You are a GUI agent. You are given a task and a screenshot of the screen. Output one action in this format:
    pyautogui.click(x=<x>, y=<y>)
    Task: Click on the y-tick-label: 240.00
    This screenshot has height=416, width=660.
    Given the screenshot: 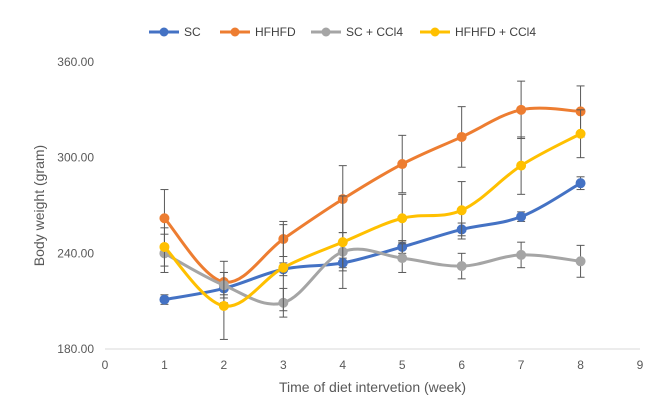 What is the action you would take?
    pyautogui.click(x=75, y=253)
    